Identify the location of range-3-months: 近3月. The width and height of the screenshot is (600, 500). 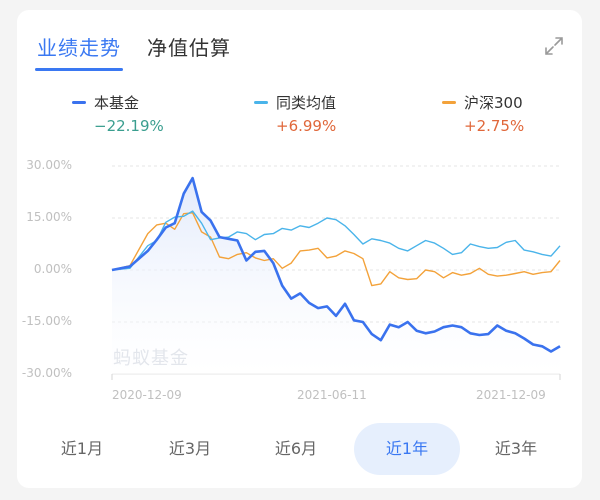
(190, 448).